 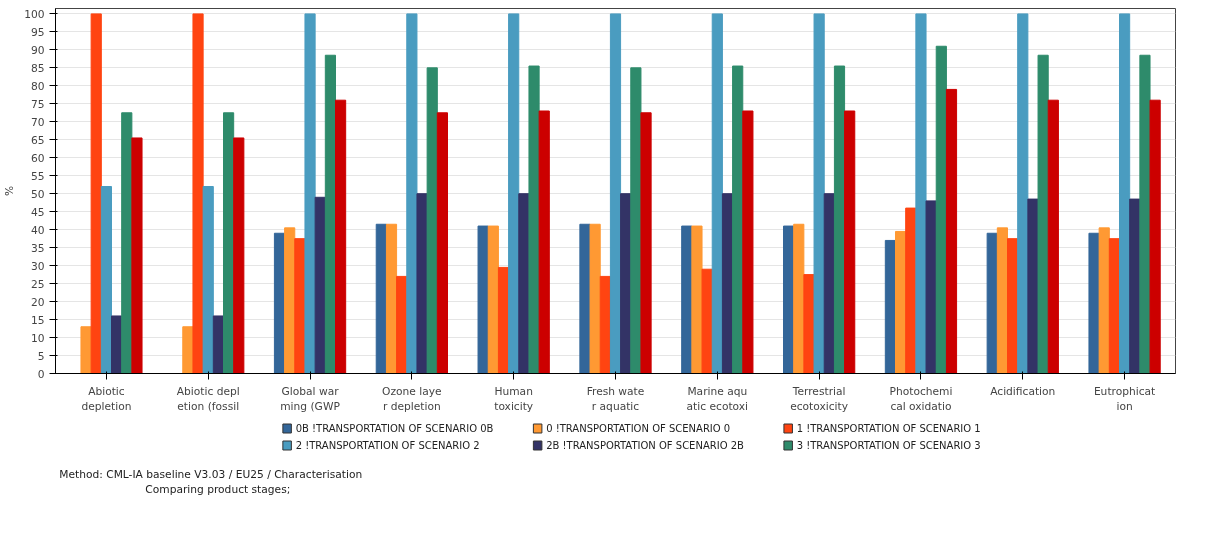 What do you see at coordinates (41, 356) in the screenshot?
I see `y-tick-label: 5` at bounding box center [41, 356].